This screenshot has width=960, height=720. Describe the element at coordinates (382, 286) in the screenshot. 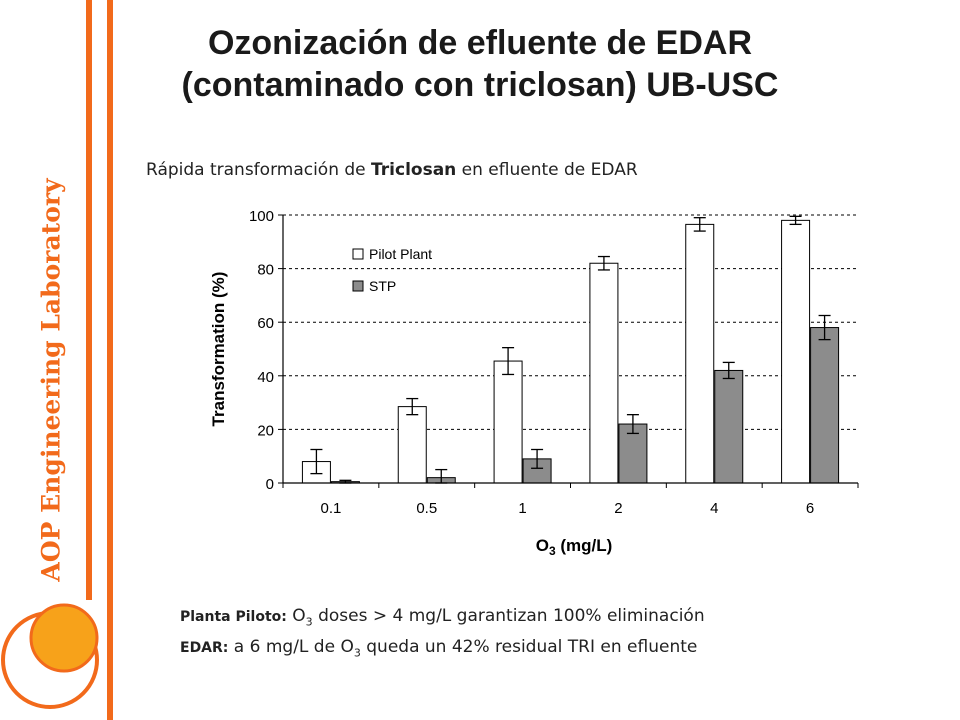

I see `legend-label: STP` at that location.